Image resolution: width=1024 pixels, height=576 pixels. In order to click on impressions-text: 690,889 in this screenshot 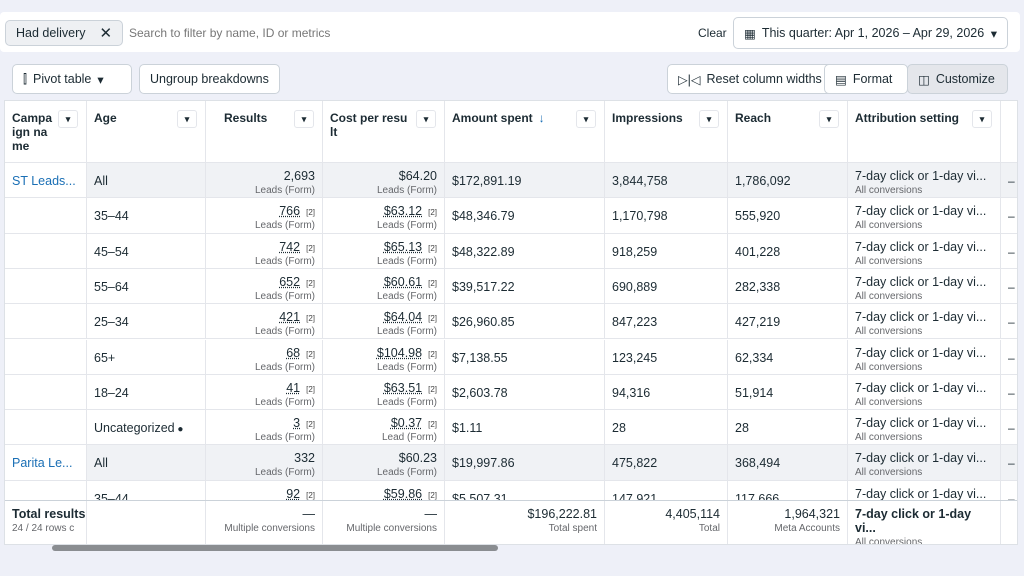, I will do `click(635, 286)`.